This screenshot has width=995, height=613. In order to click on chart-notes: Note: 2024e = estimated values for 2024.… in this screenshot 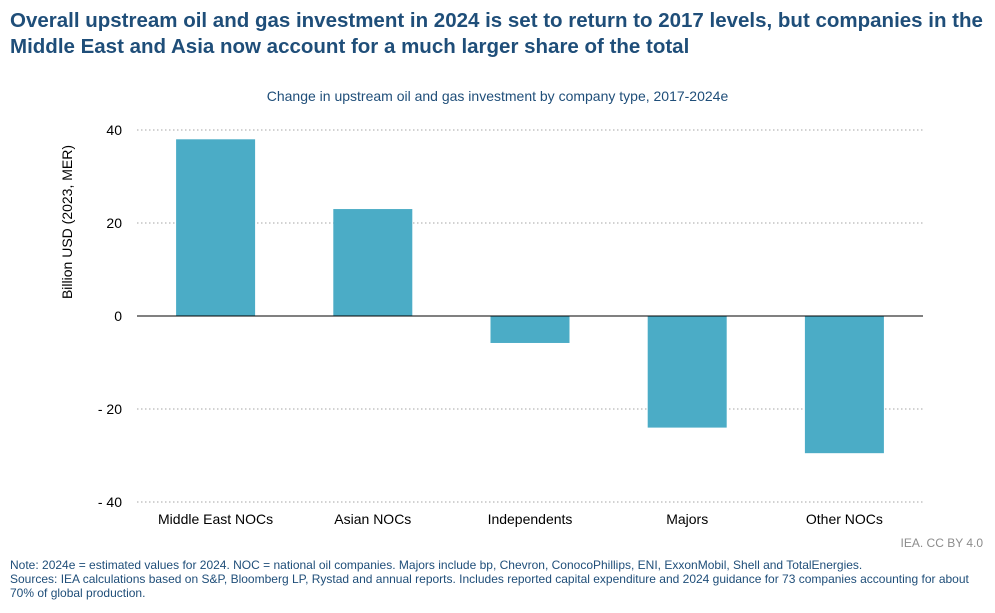, I will do `click(497, 579)`.